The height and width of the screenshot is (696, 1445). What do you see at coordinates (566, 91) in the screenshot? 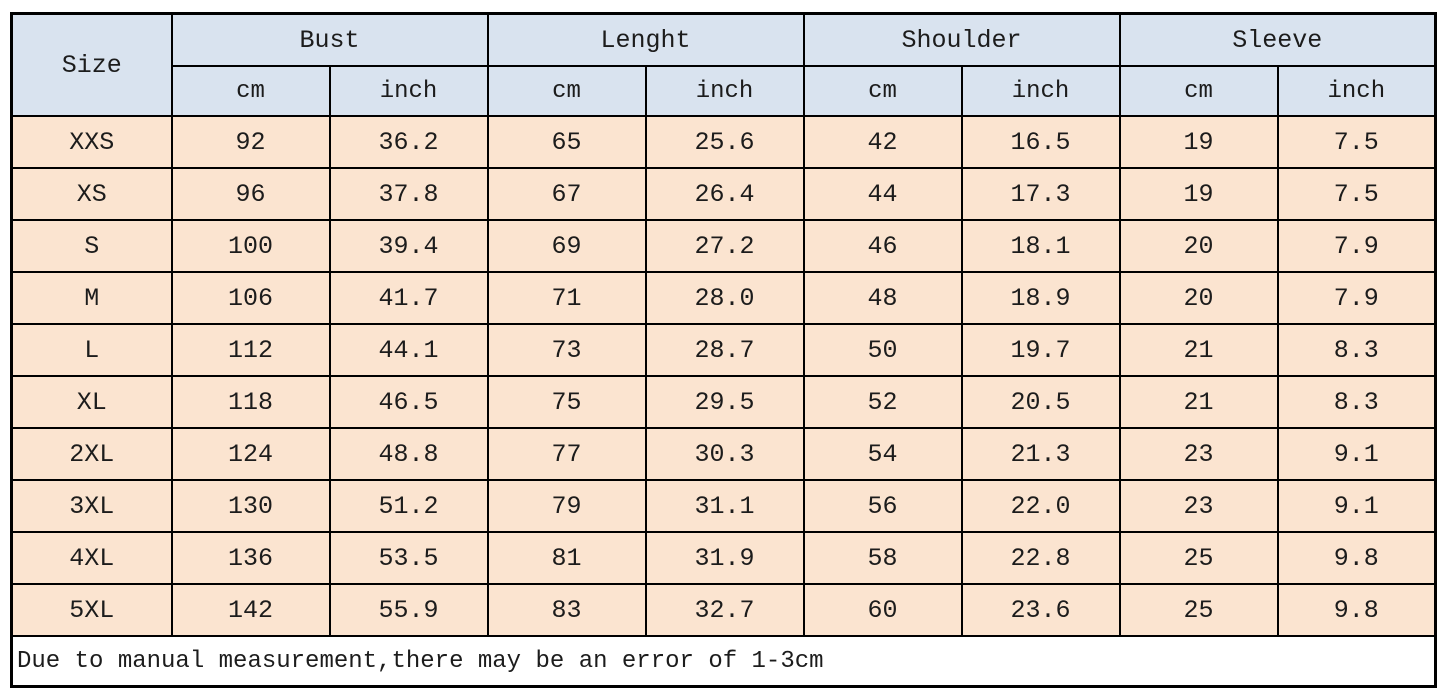
I see `length-cm-header: cm` at bounding box center [566, 91].